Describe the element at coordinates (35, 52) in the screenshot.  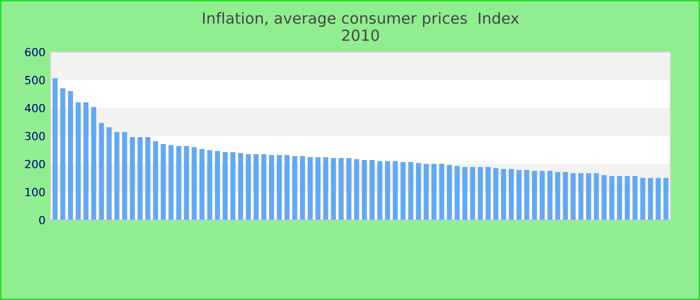
I see `y-tick-label: 600` at that location.